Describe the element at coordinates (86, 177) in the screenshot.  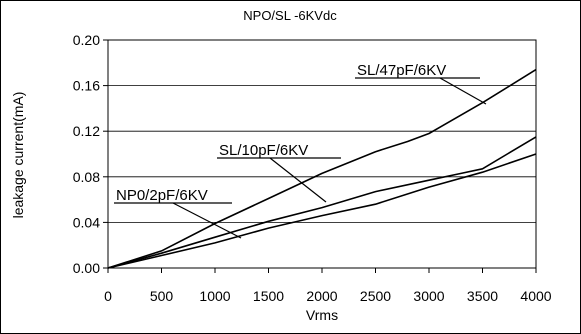
I see `y-tick-label-2: 0.08` at that location.